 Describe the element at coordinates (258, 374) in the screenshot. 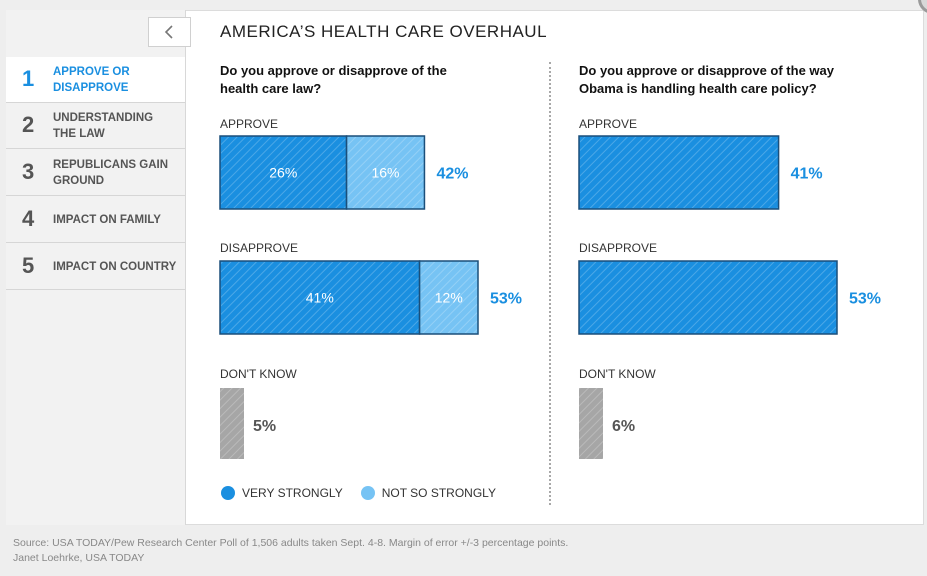

I see `chart-1-category-dont-know: DON'T KNOW` at that location.